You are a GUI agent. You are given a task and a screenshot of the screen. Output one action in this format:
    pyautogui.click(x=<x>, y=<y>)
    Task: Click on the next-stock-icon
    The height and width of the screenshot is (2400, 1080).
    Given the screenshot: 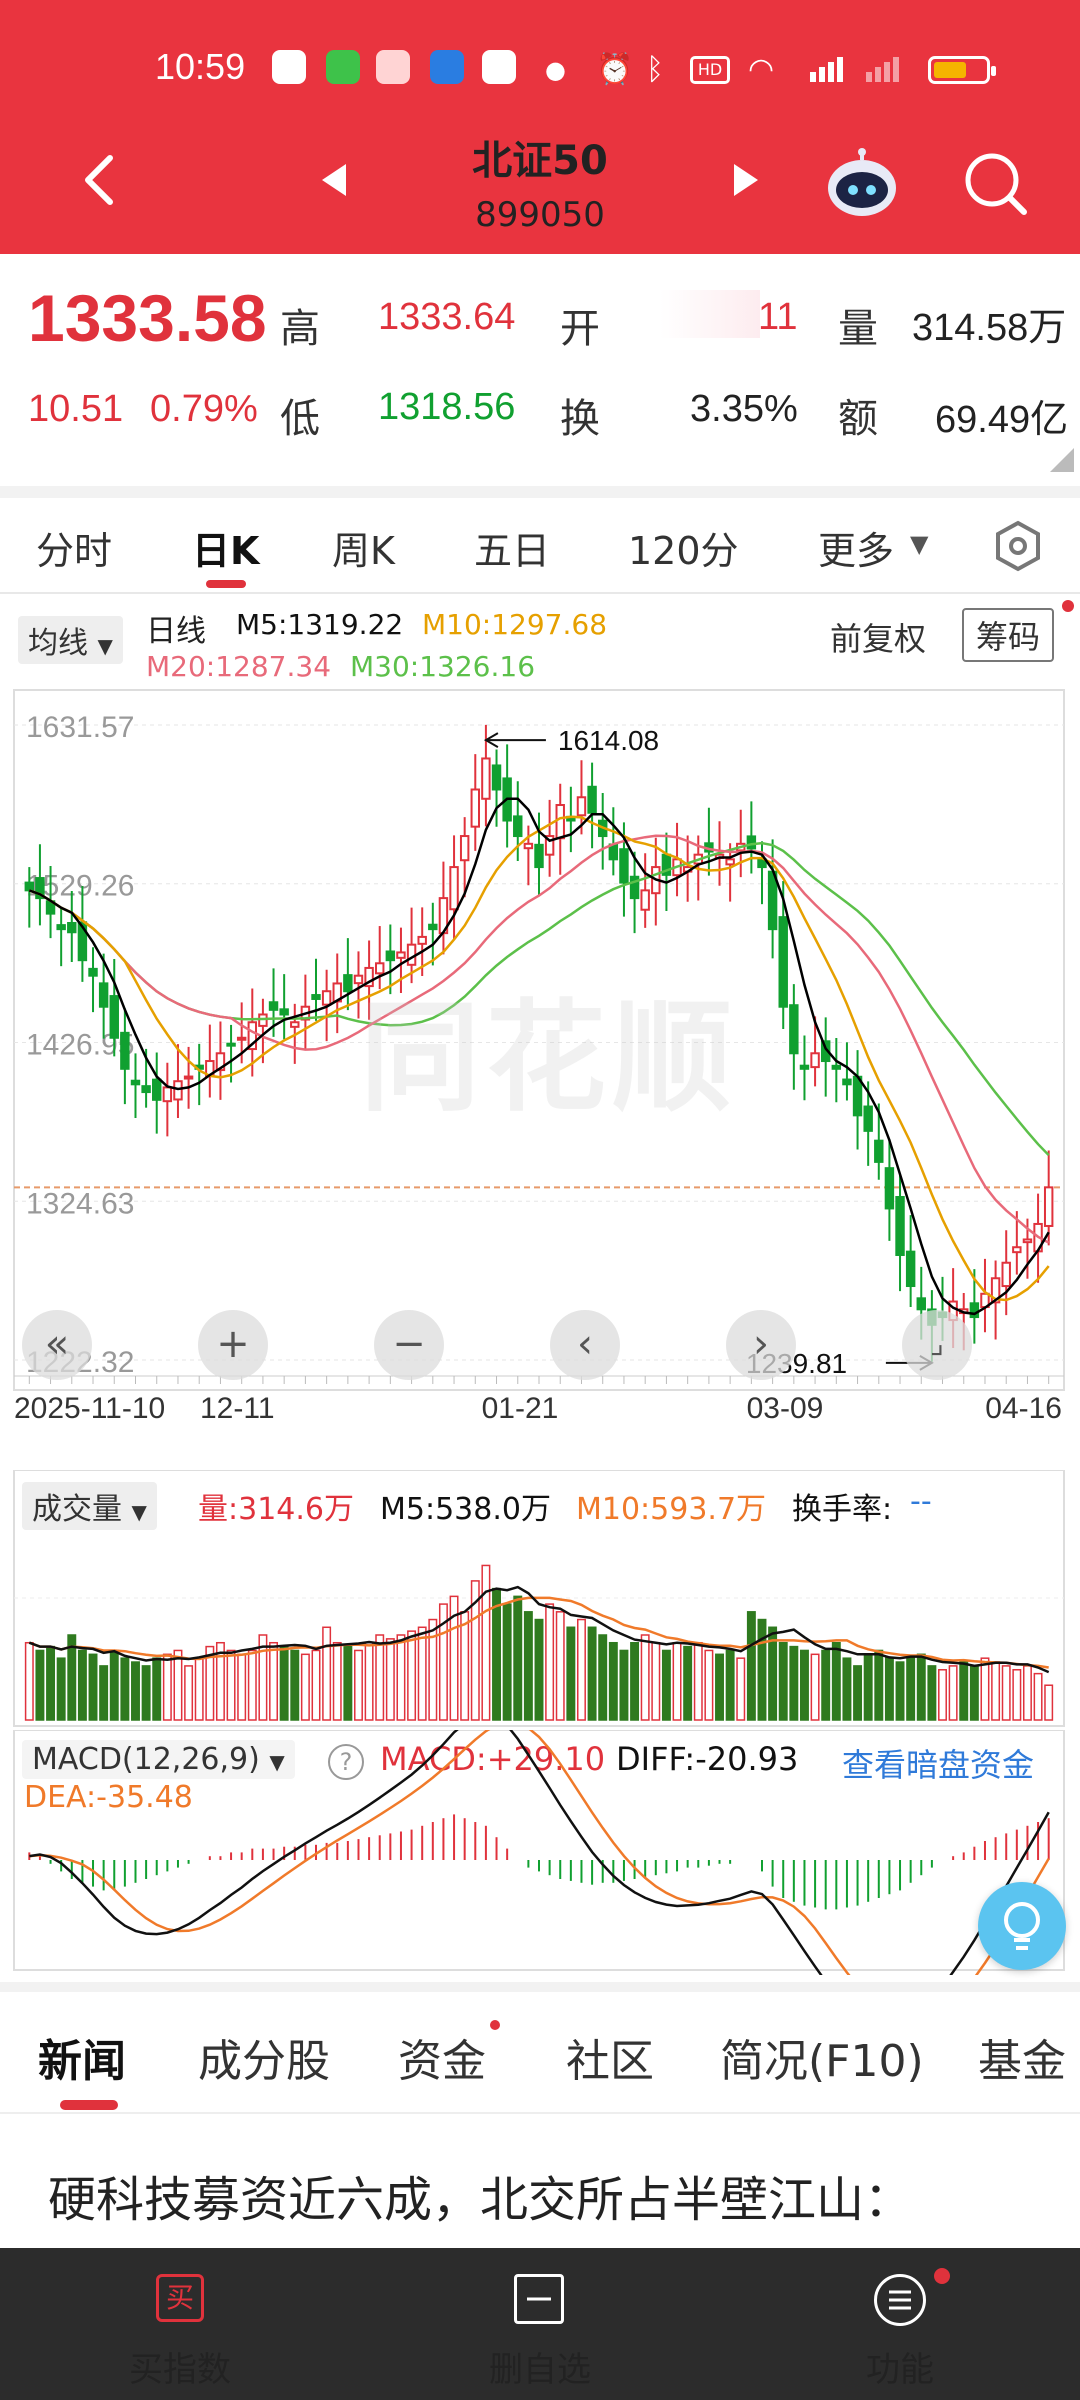 What is the action you would take?
    pyautogui.click(x=747, y=180)
    